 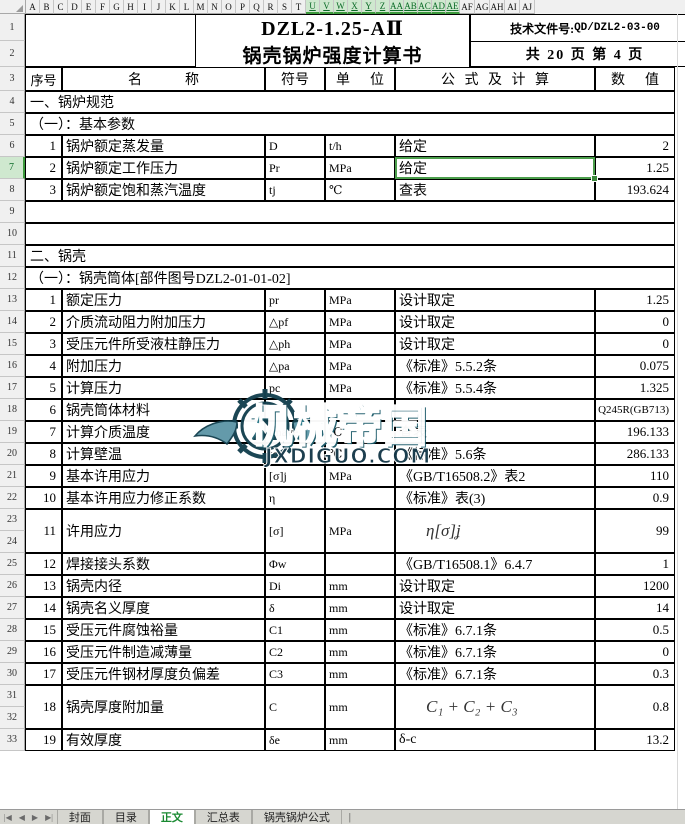 What do you see at coordinates (497, 7) in the screenshot?
I see `column-header-ah: AH` at bounding box center [497, 7].